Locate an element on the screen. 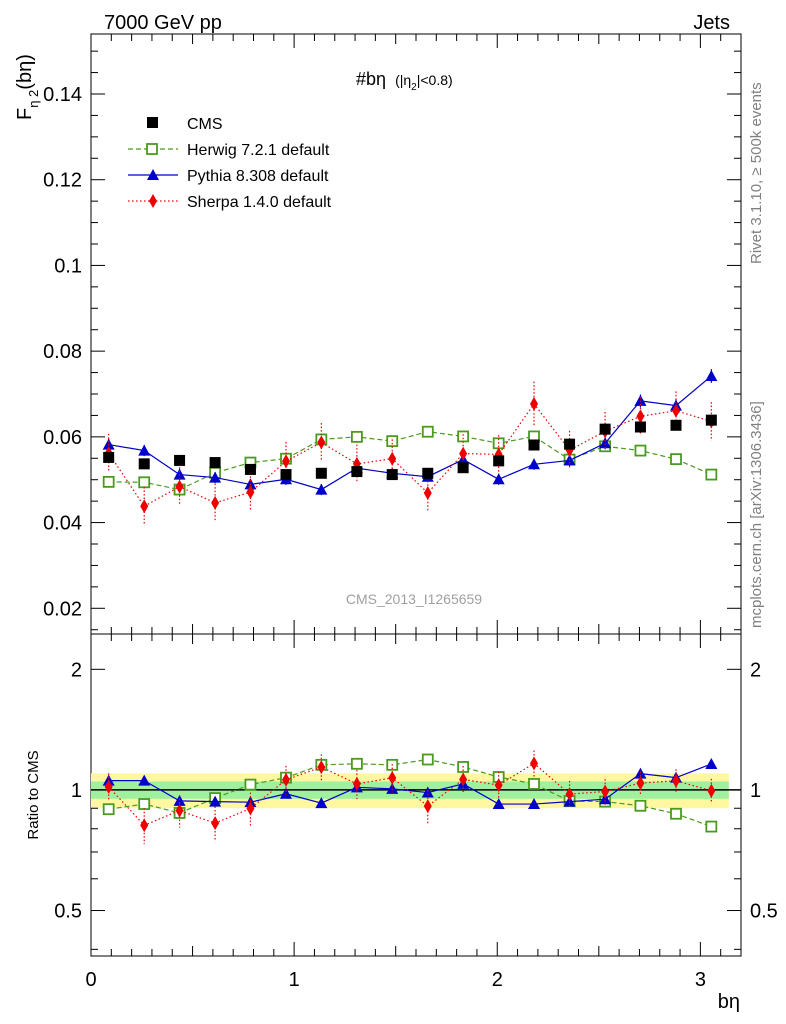 The width and height of the screenshot is (786, 1024). x-tick-label: 1 is located at coordinates (294, 980).